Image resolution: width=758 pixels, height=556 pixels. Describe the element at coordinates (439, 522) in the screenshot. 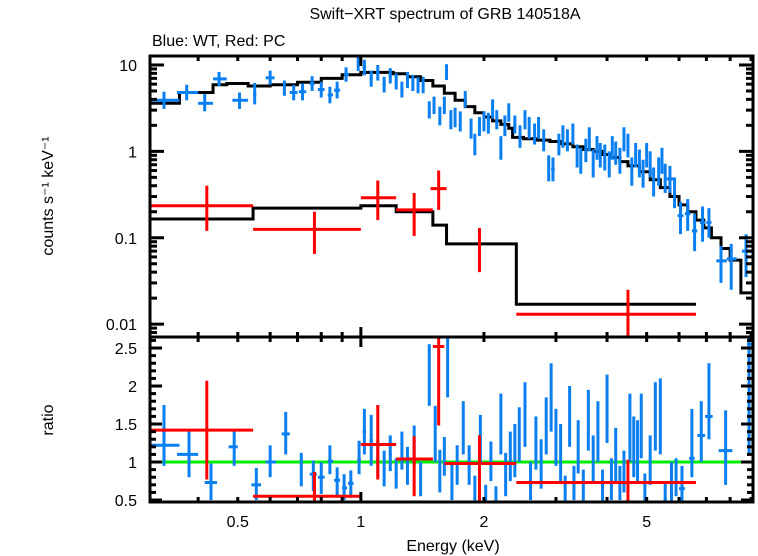

I see `x-tick-labels: 0.5 1 2 5` at that location.